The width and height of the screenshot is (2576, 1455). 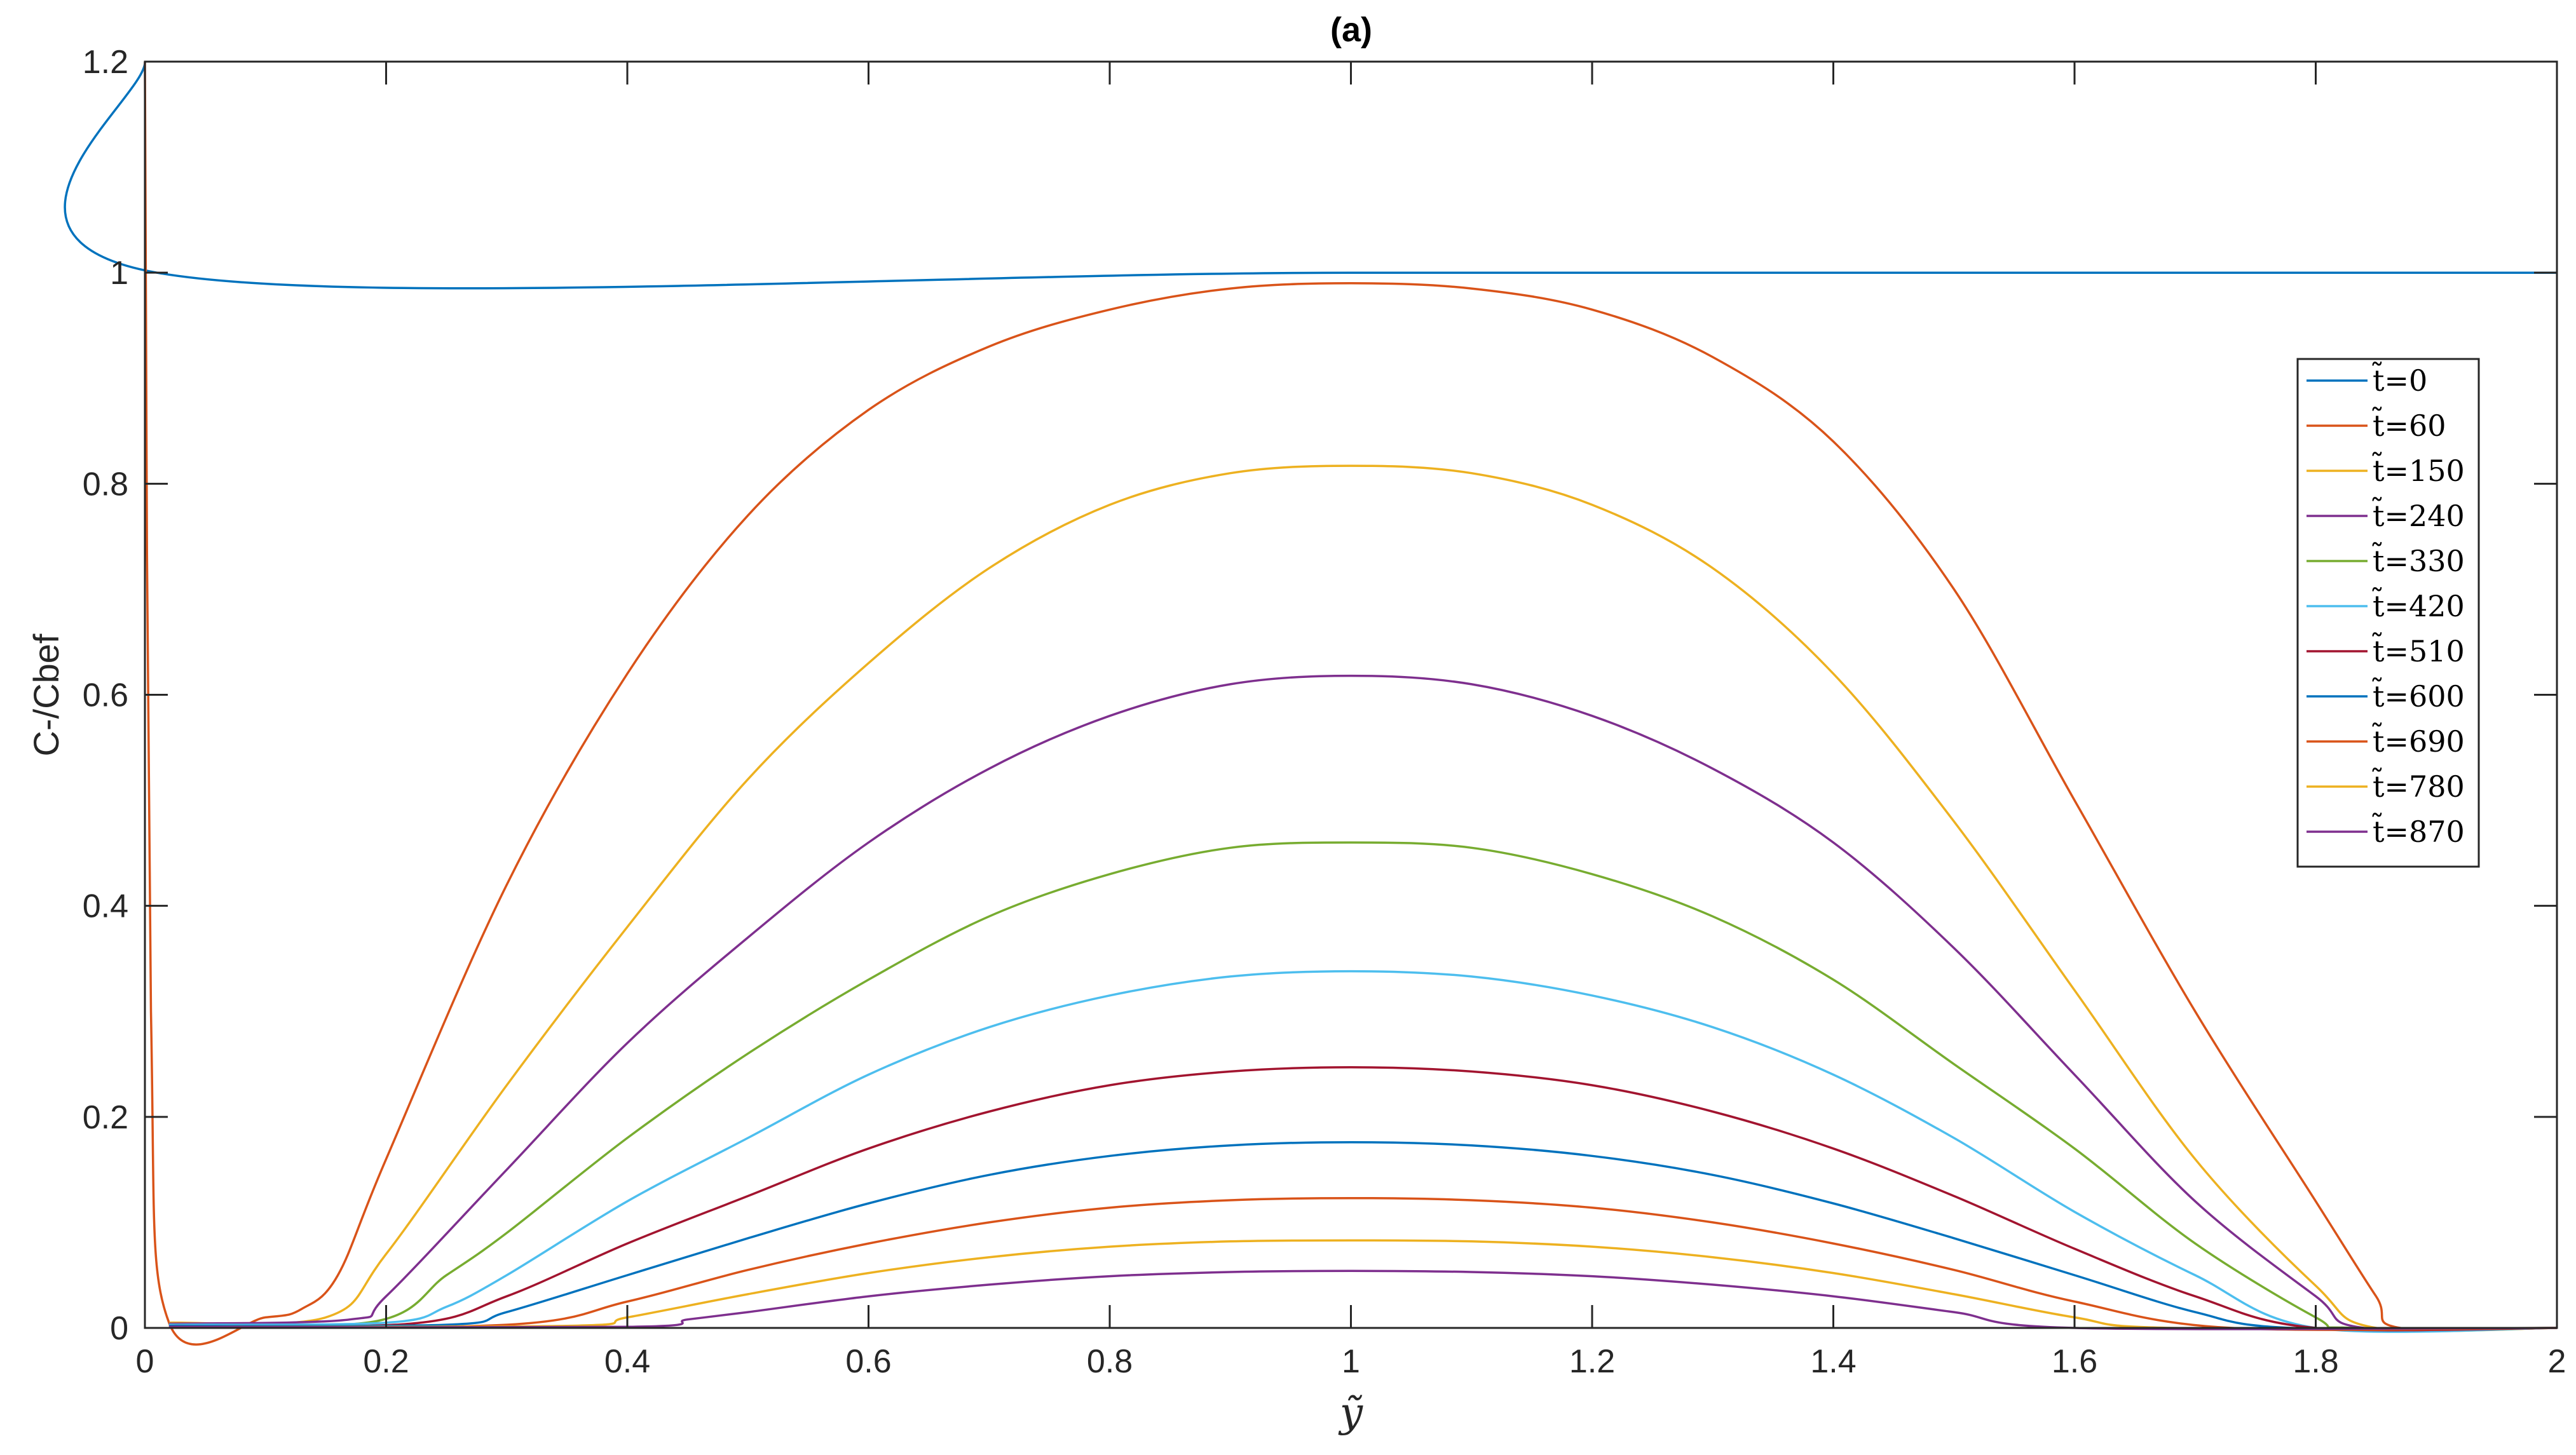 I want to click on x-tick-label: 0.2, so click(x=386, y=1361).